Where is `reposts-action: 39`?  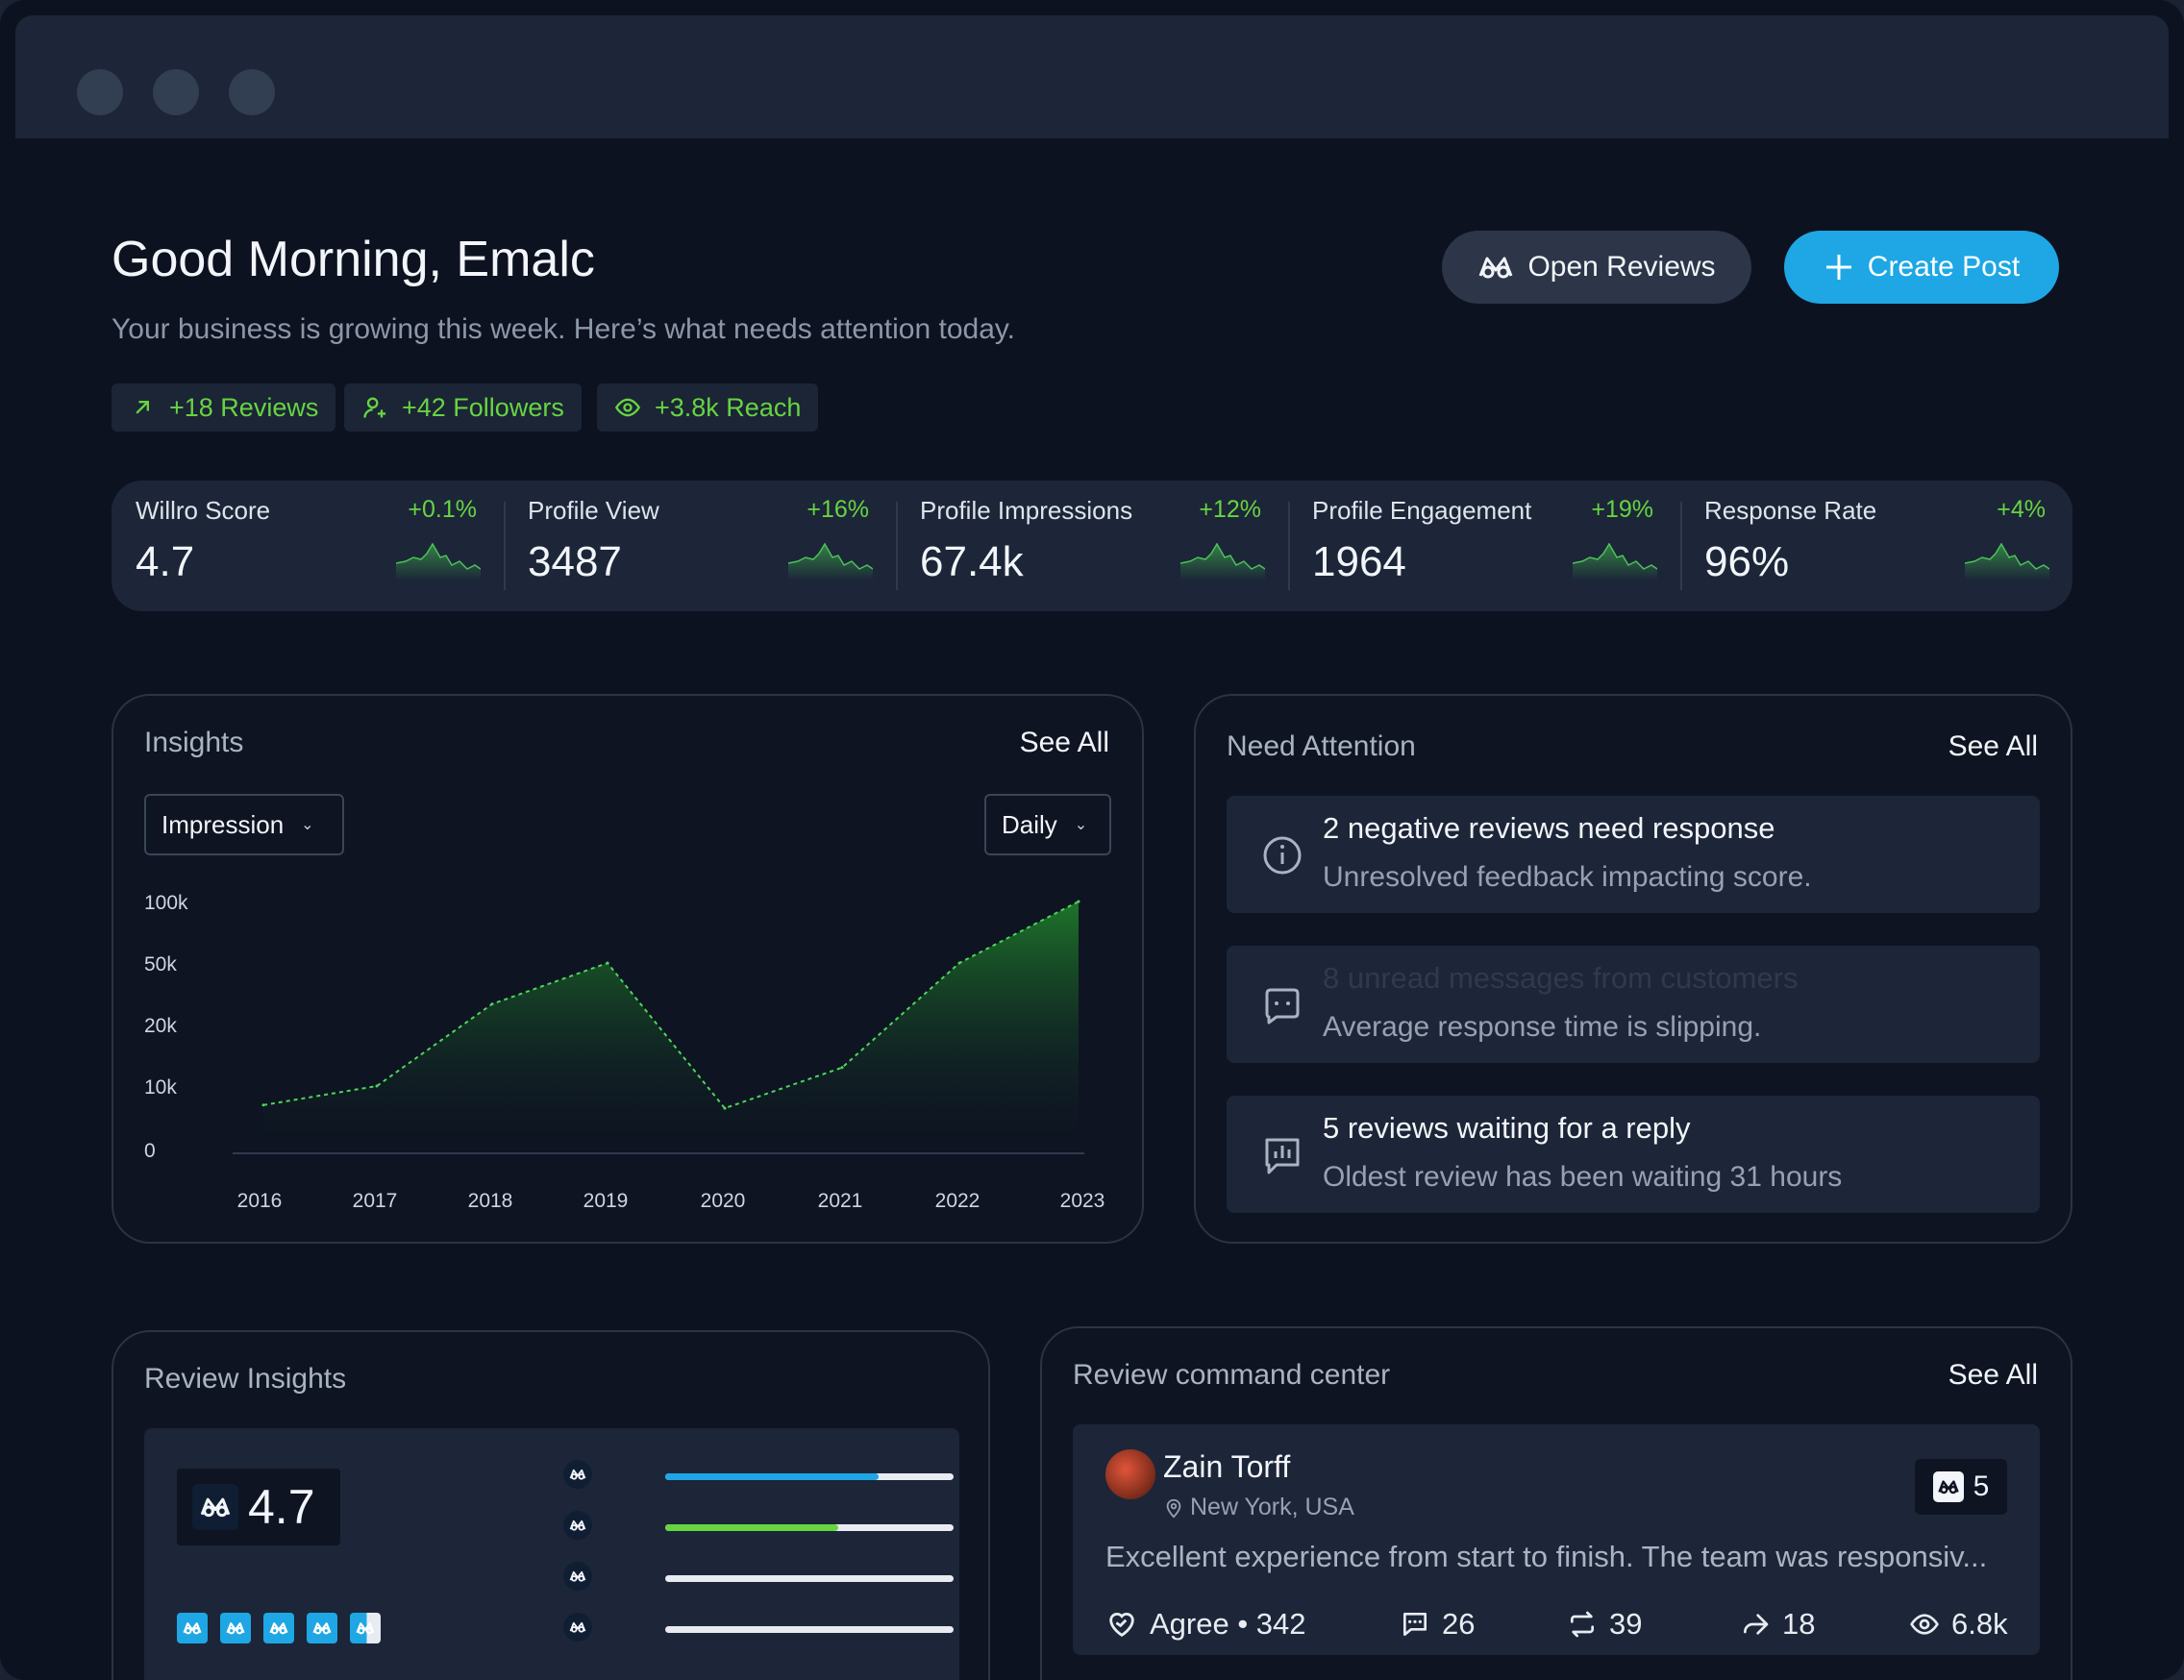 reposts-action: 39 is located at coordinates (1605, 1625).